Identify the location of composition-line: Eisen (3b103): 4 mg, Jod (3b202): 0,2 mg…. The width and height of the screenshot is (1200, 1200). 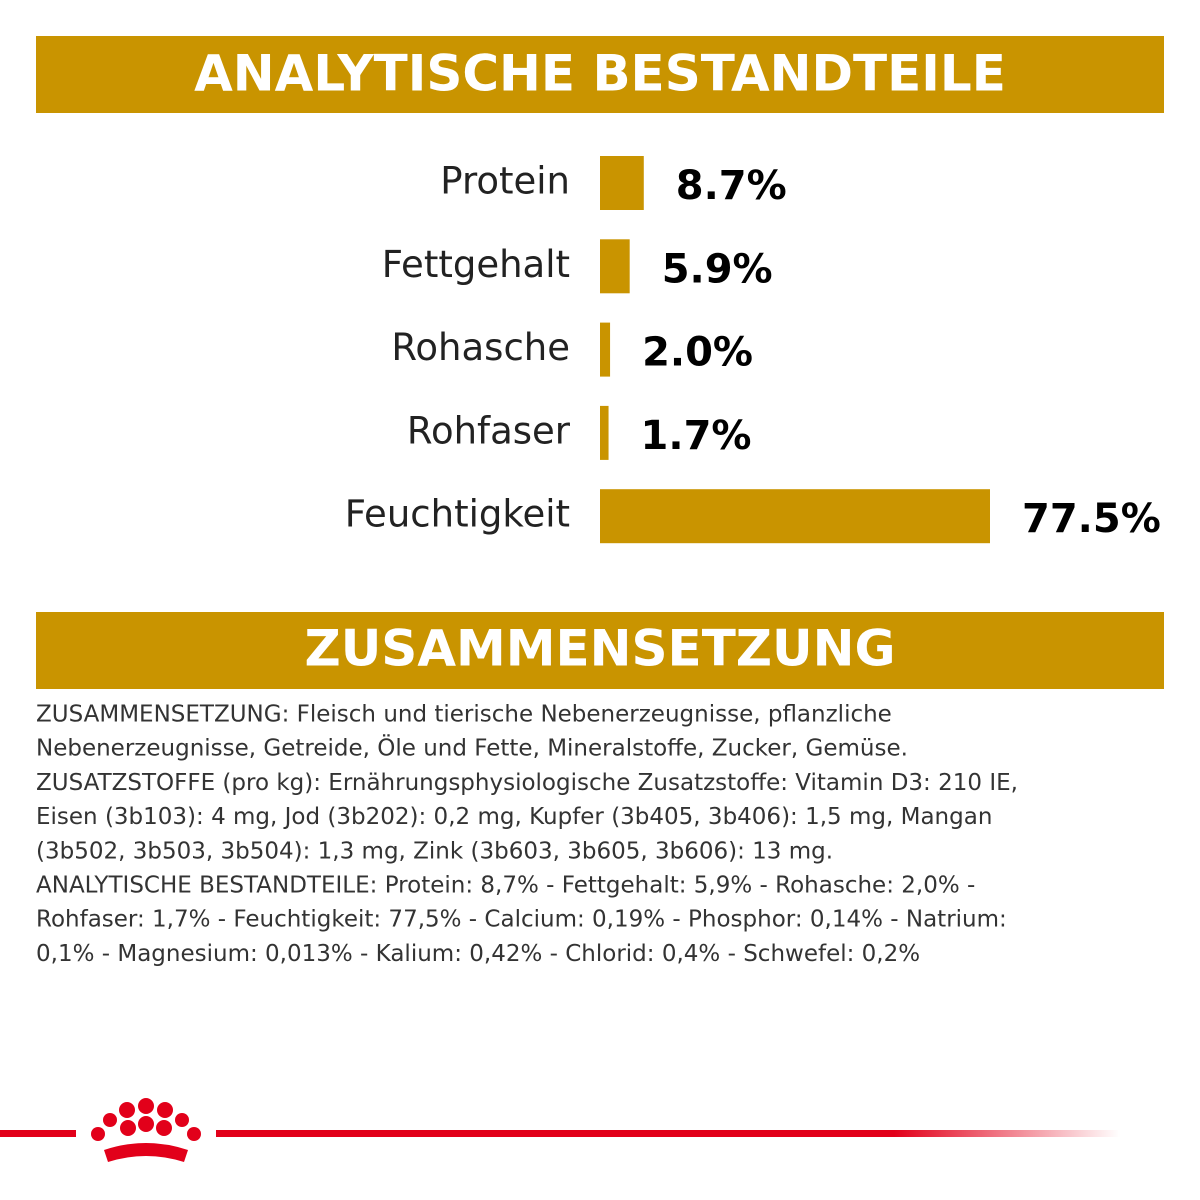
(514, 817).